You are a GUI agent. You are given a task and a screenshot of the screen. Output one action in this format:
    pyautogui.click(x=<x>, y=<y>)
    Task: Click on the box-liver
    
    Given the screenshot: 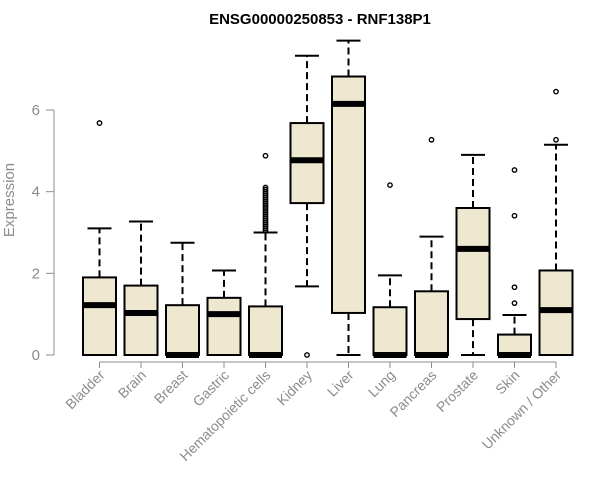 What is the action you would take?
    pyautogui.click(x=348, y=197)
    